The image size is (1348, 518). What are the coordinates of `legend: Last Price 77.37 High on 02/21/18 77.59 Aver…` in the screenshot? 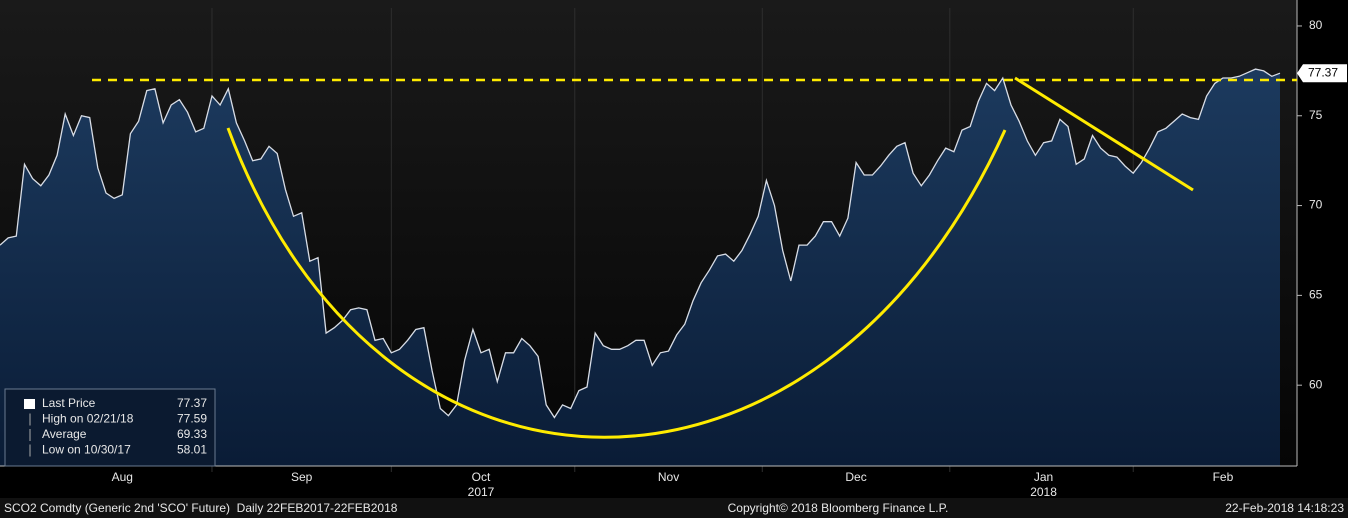 It's located at (110, 427).